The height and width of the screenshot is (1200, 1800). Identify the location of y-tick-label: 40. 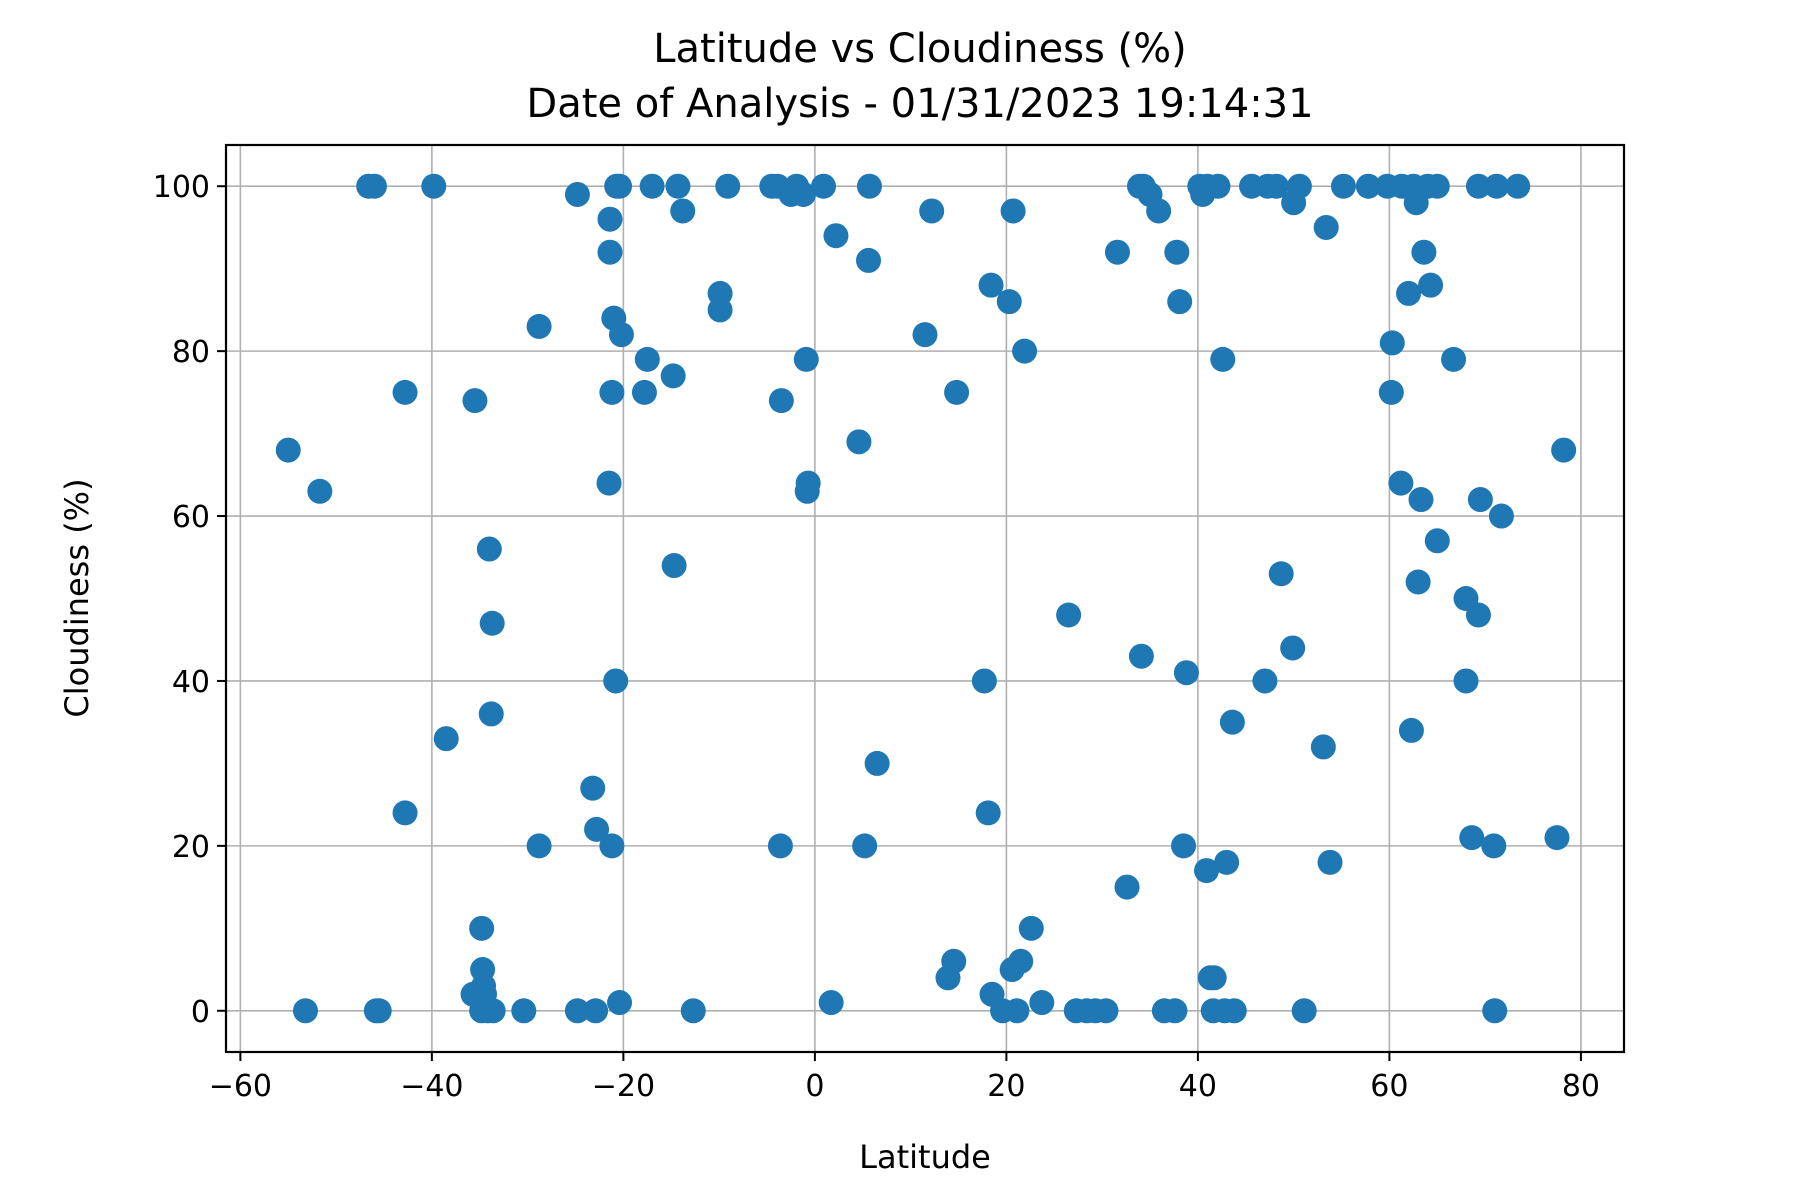
(191, 682).